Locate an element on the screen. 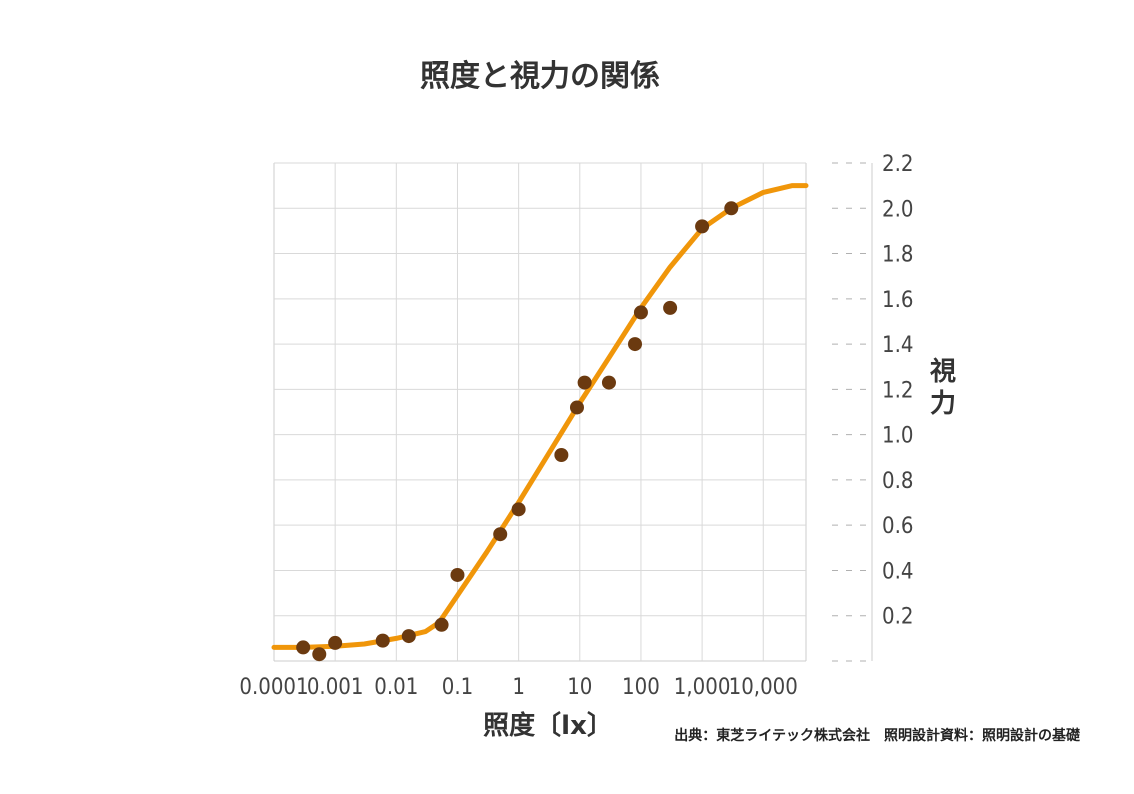  x-tick-label: 0.0001 is located at coordinates (273, 687).